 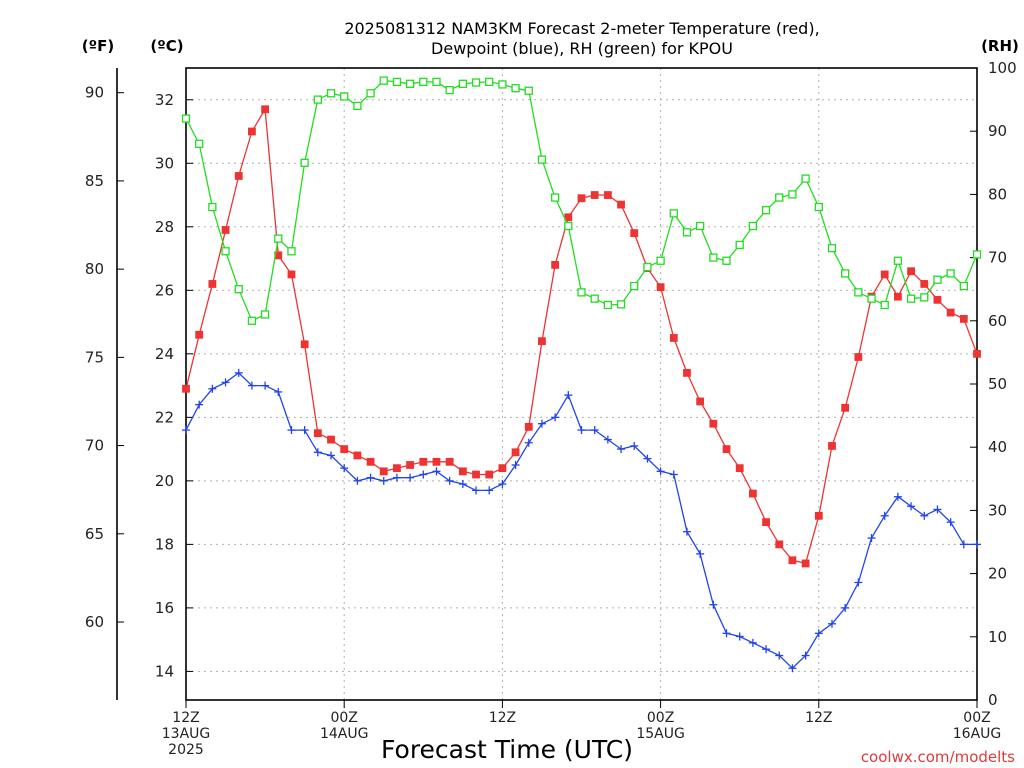 I want to click on x-axis-label: Forecast Time (UTC), so click(x=507, y=749).